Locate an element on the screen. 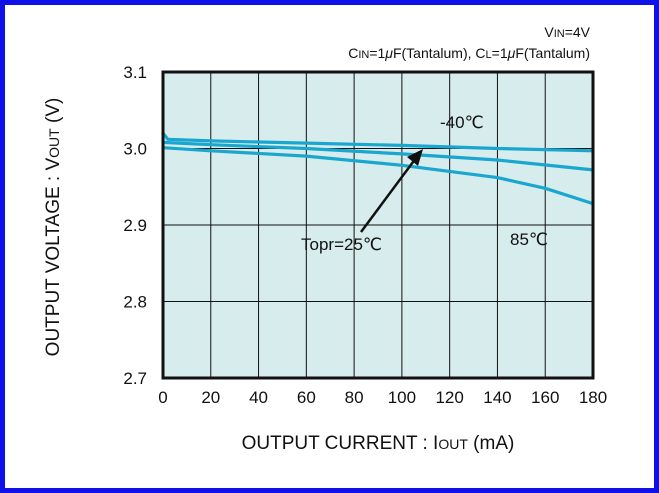  arrow-shaft is located at coordinates (388, 195).